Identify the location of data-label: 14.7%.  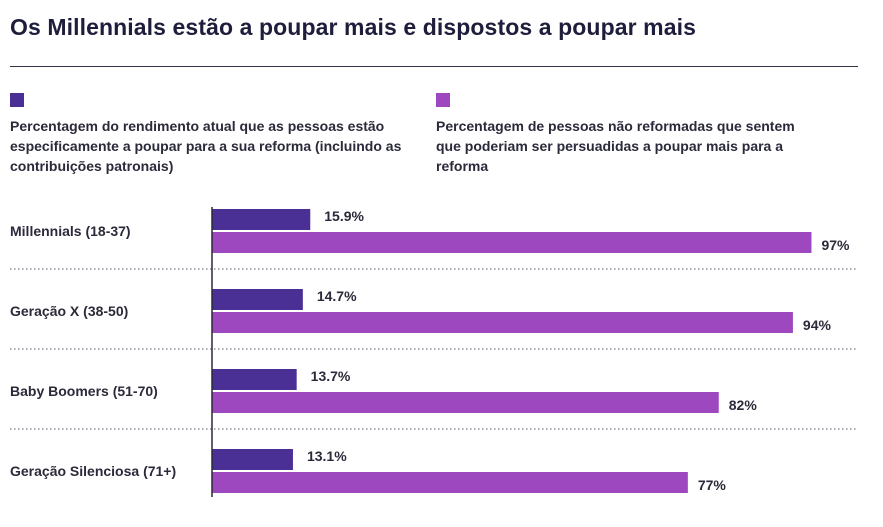
(337, 296).